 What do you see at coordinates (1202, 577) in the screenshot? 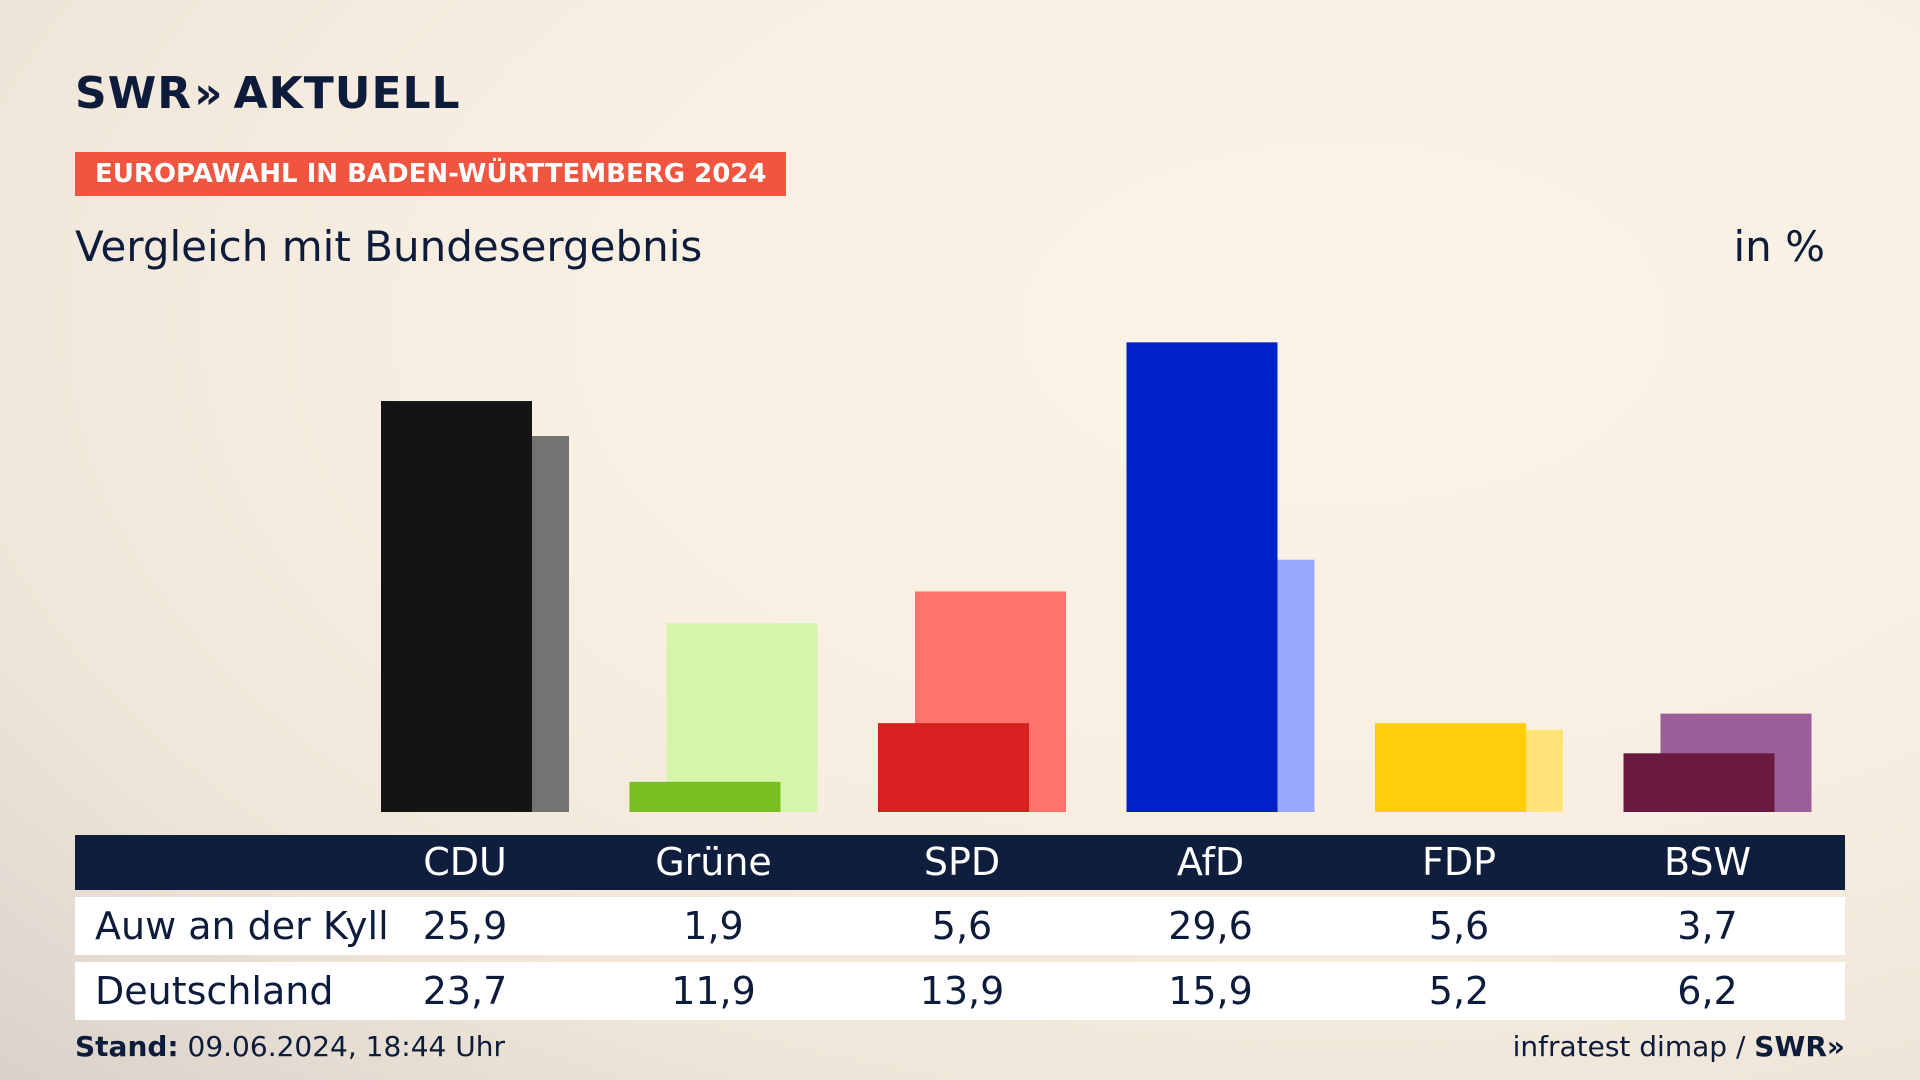
I see `bar-local-afd` at bounding box center [1202, 577].